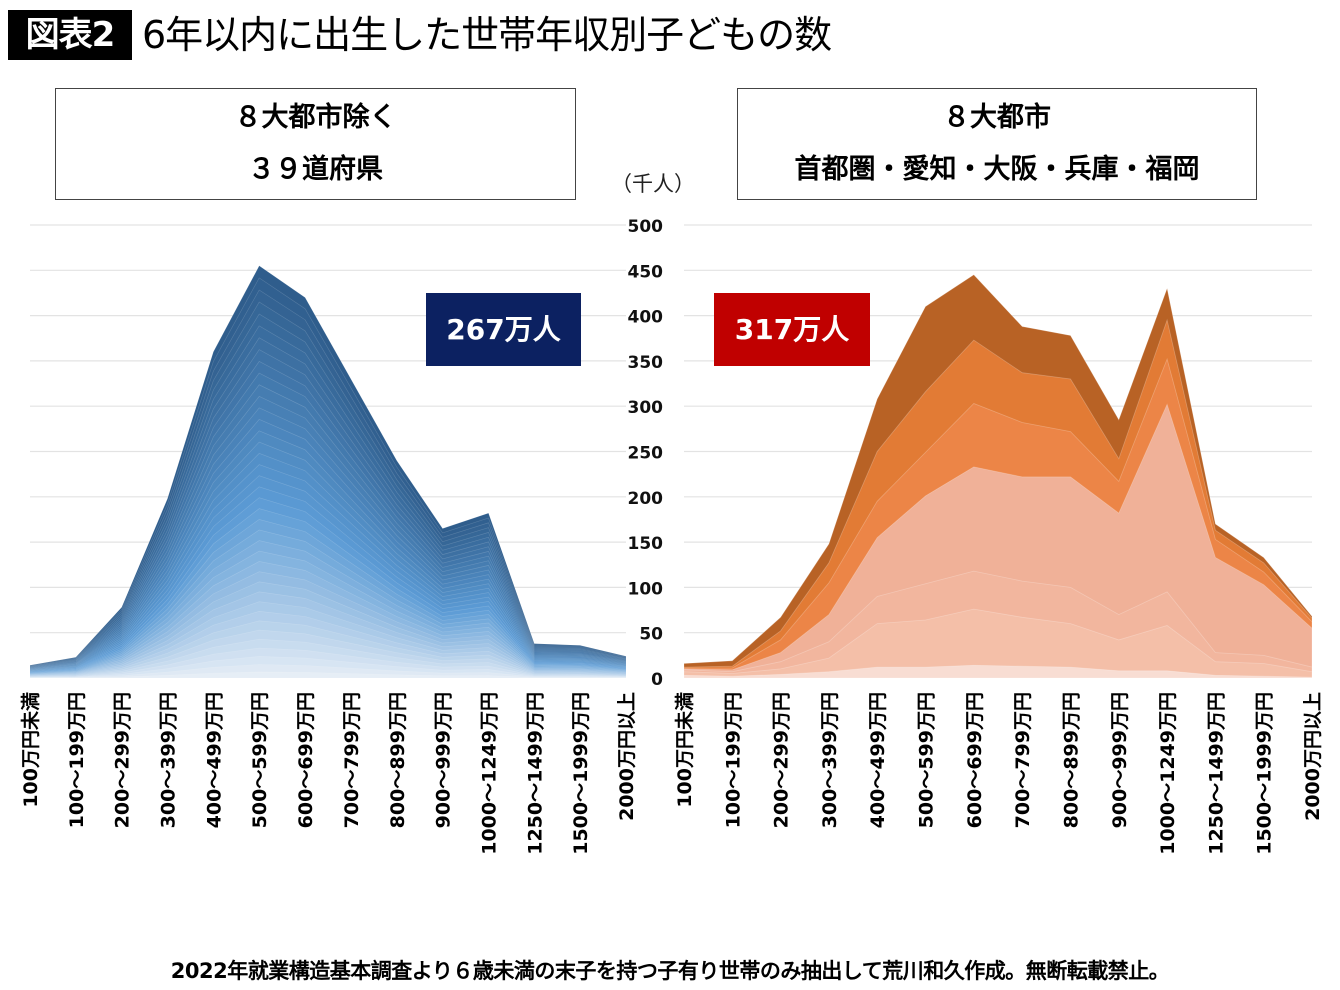 The width and height of the screenshot is (1340, 990). Describe the element at coordinates (646, 544) in the screenshot. I see `y-tick-label: 150` at that location.